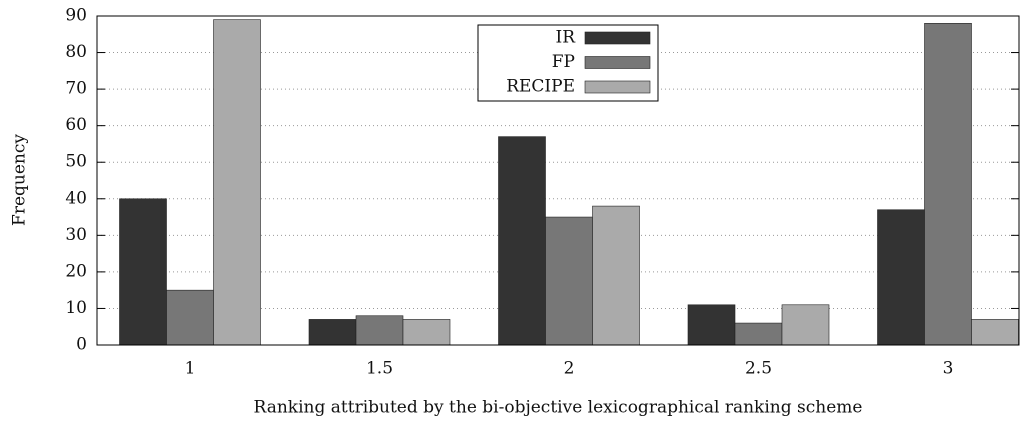 This screenshot has width=1034, height=422. I want to click on y-tick-label: 30, so click(76, 235).